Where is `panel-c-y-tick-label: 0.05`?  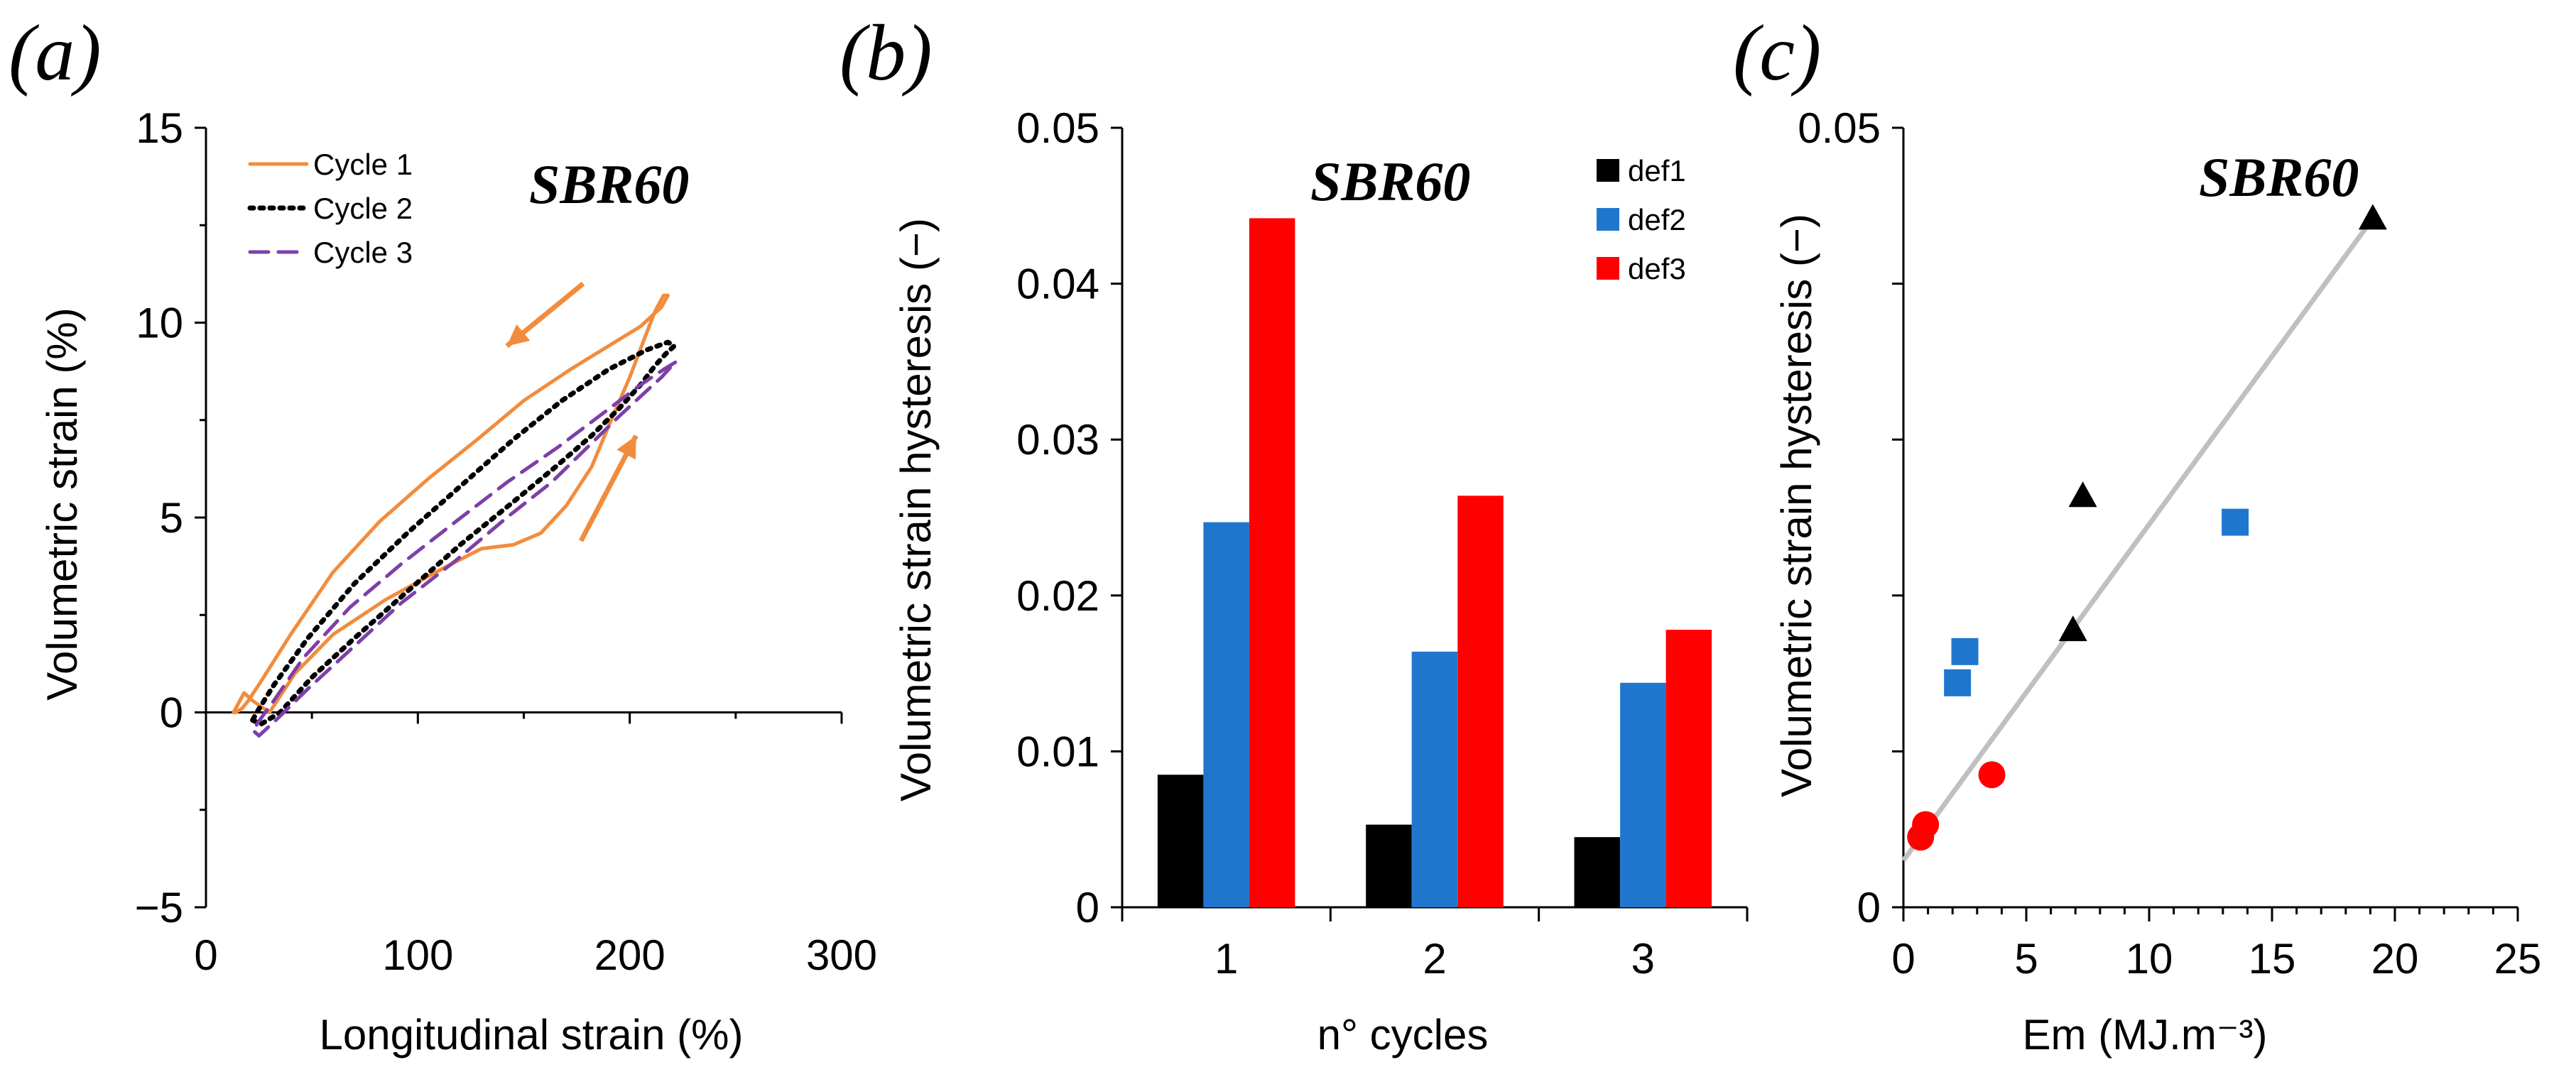 panel-c-y-tick-label: 0.05 is located at coordinates (1840, 128).